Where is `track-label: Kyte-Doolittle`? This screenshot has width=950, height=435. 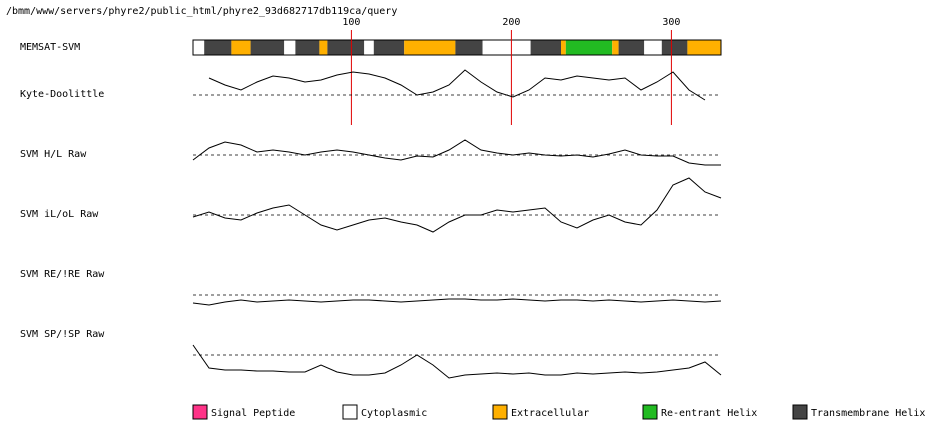
track-label: Kyte-Doolittle is located at coordinates (62, 94).